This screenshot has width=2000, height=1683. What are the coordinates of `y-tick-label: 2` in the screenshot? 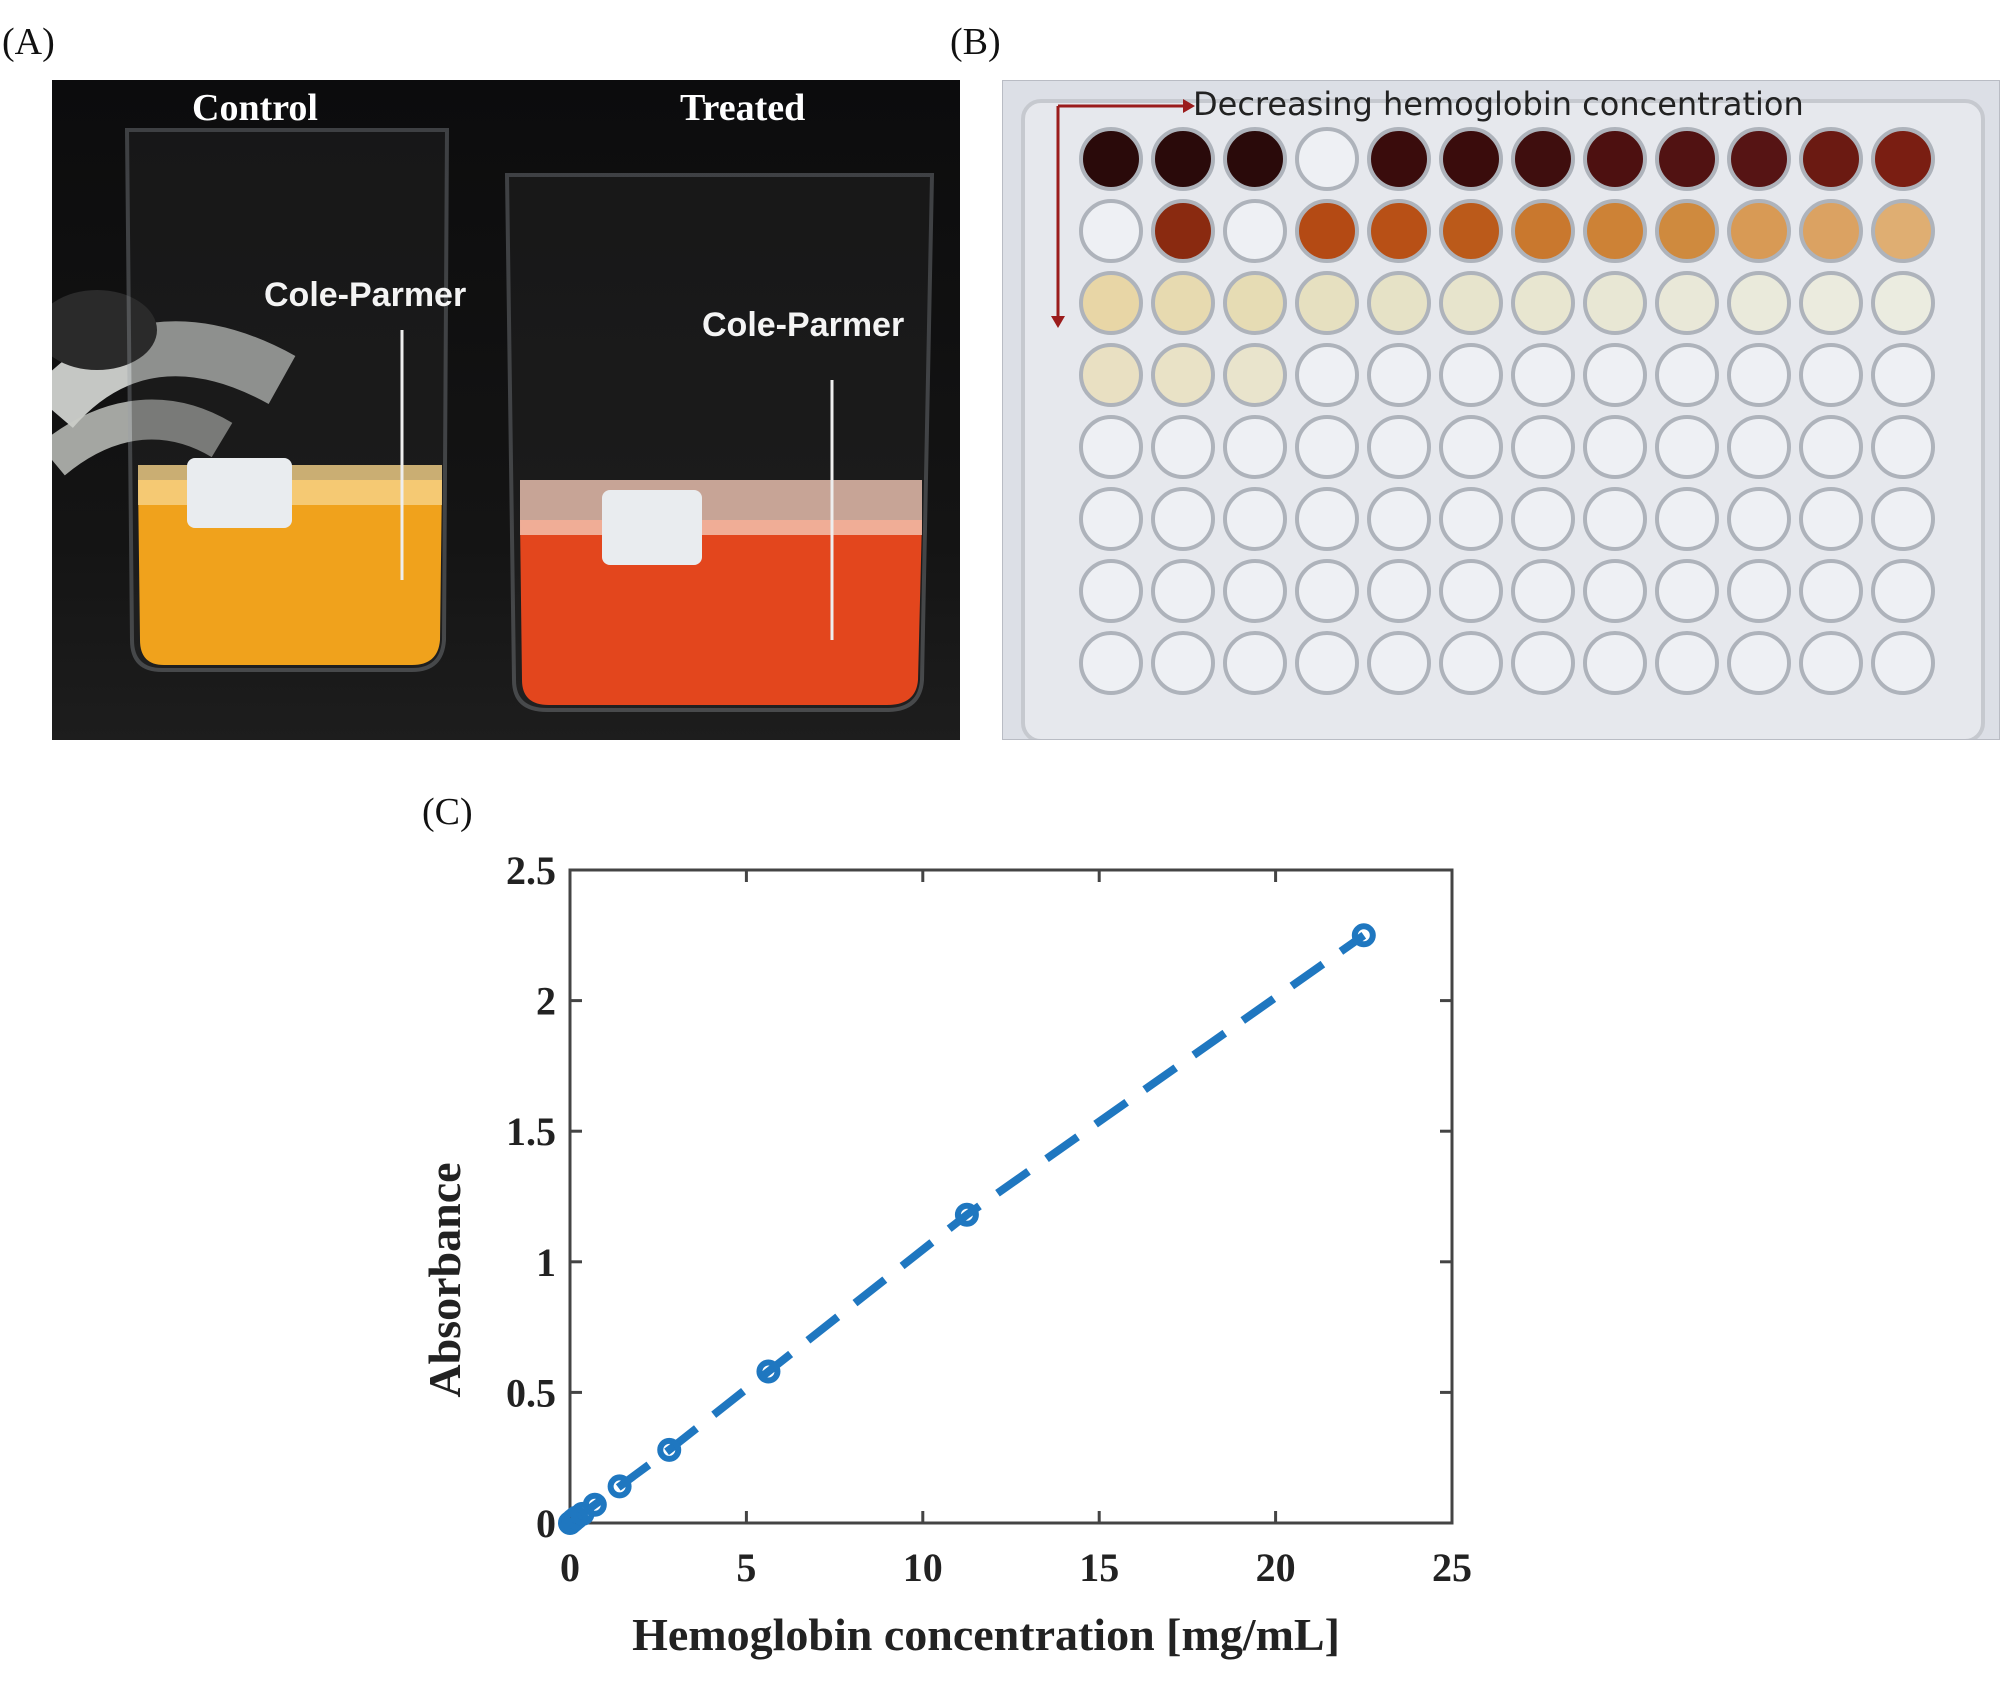 It's located at (546, 1001).